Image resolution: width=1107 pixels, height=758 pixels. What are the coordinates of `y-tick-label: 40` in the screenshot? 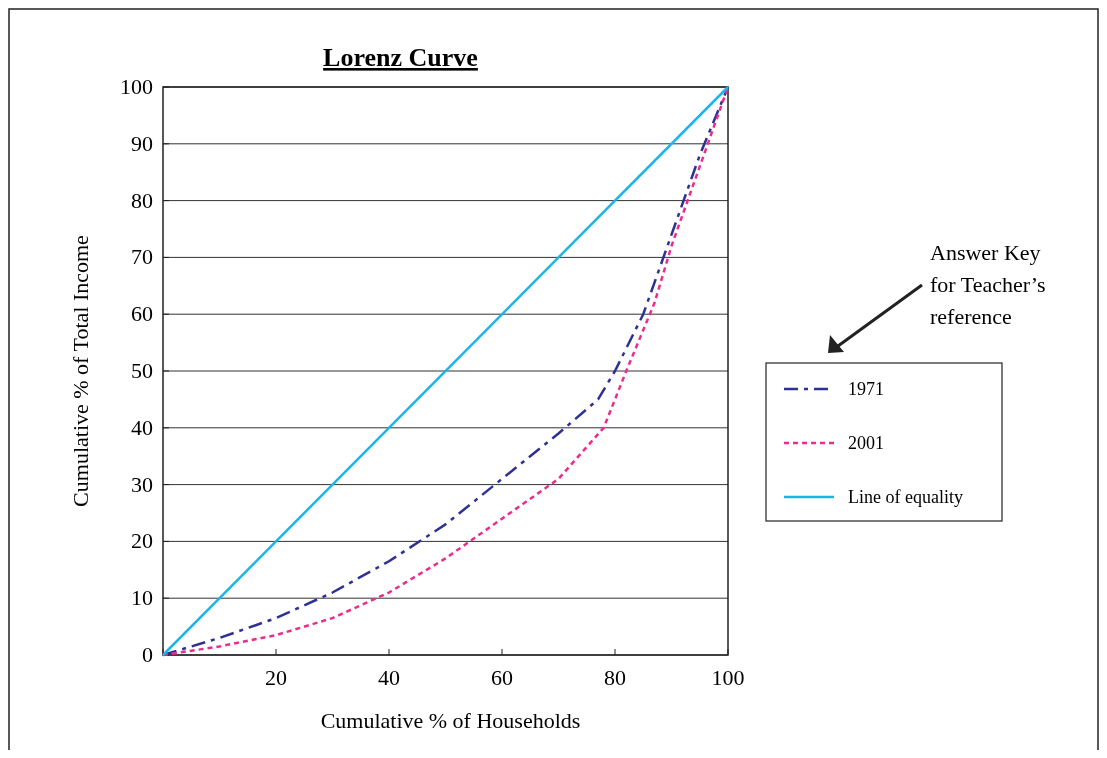 It's located at (142, 427).